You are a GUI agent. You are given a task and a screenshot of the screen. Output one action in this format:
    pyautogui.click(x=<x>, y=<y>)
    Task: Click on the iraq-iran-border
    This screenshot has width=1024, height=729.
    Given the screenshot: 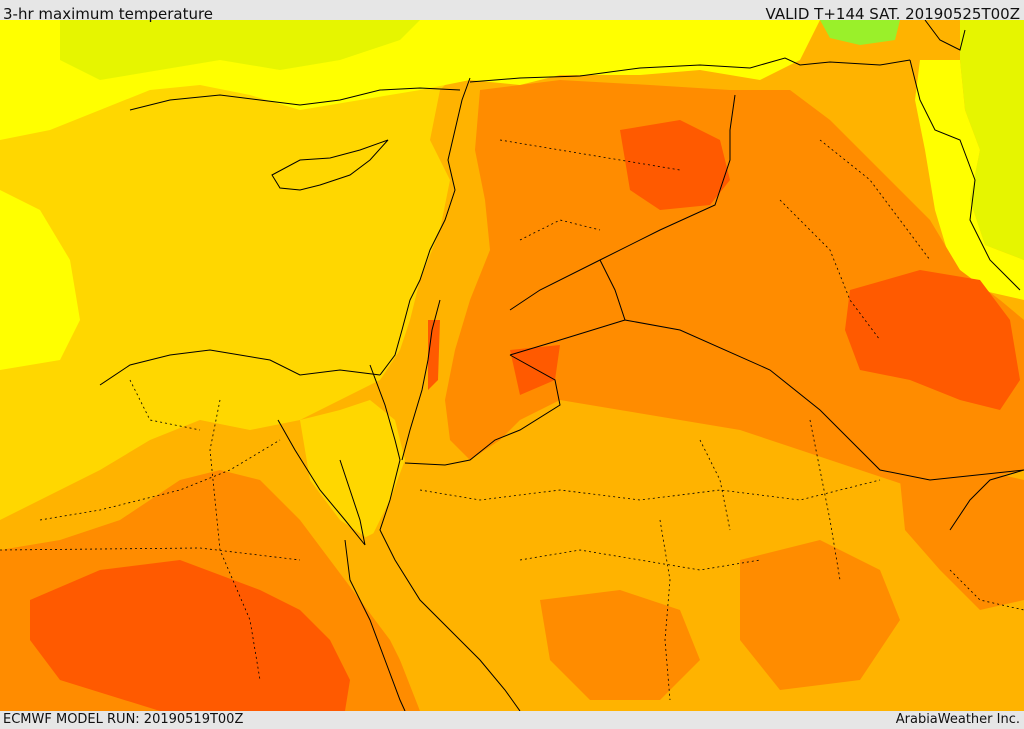 What is the action you would take?
    pyautogui.click(x=965, y=175)
    